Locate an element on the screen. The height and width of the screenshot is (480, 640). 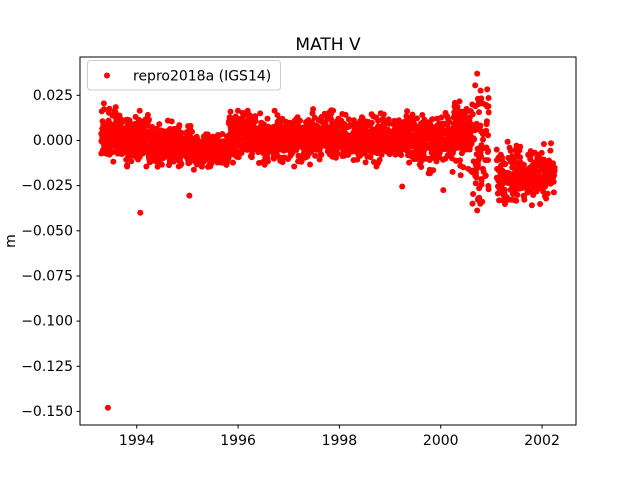
x-tick-label: 1998 is located at coordinates (340, 441).